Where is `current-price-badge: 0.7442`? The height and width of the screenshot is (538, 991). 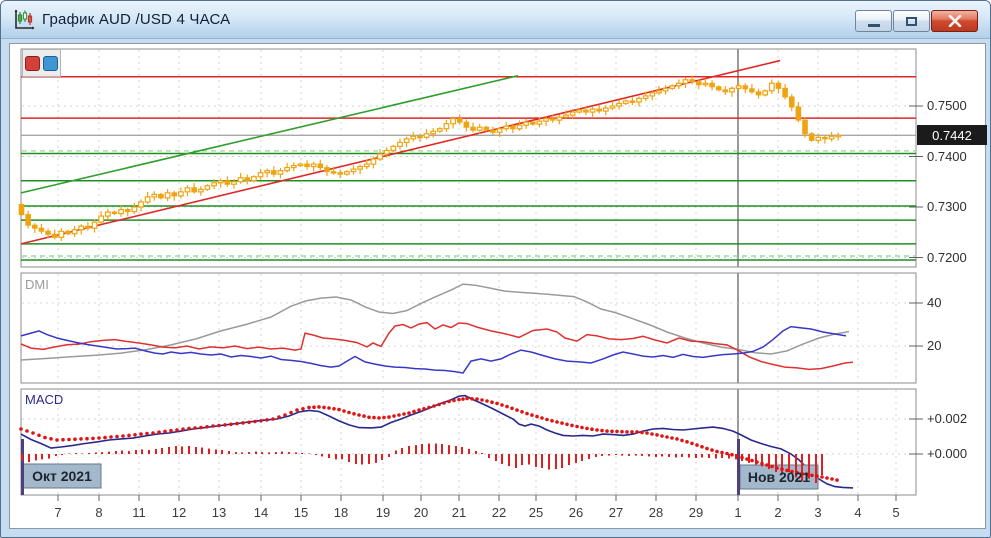
current-price-badge: 0.7442 is located at coordinates (952, 135).